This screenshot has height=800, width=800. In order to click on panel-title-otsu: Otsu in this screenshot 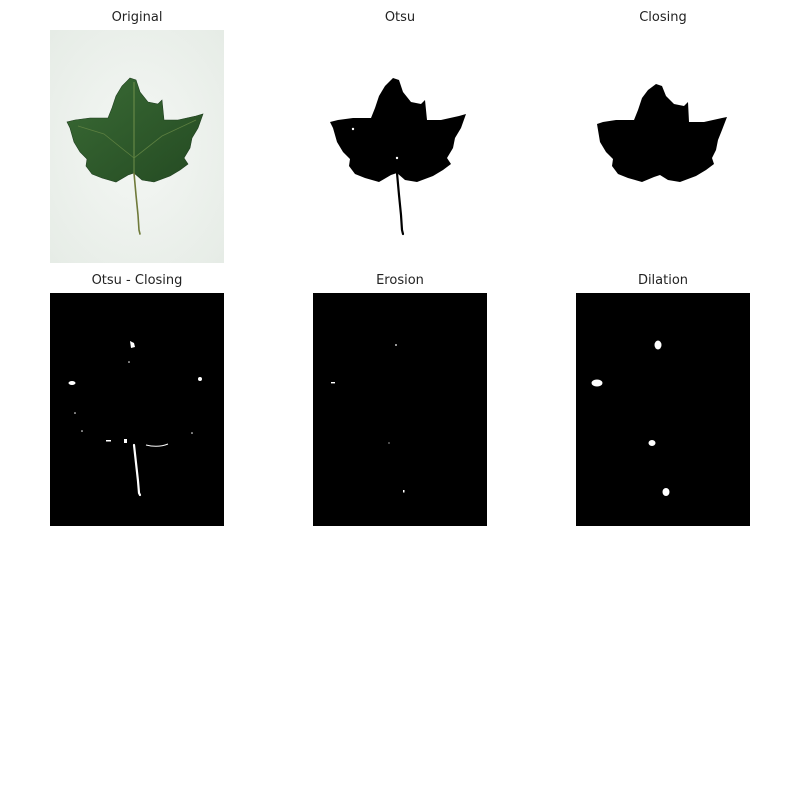, I will do `click(400, 17)`.